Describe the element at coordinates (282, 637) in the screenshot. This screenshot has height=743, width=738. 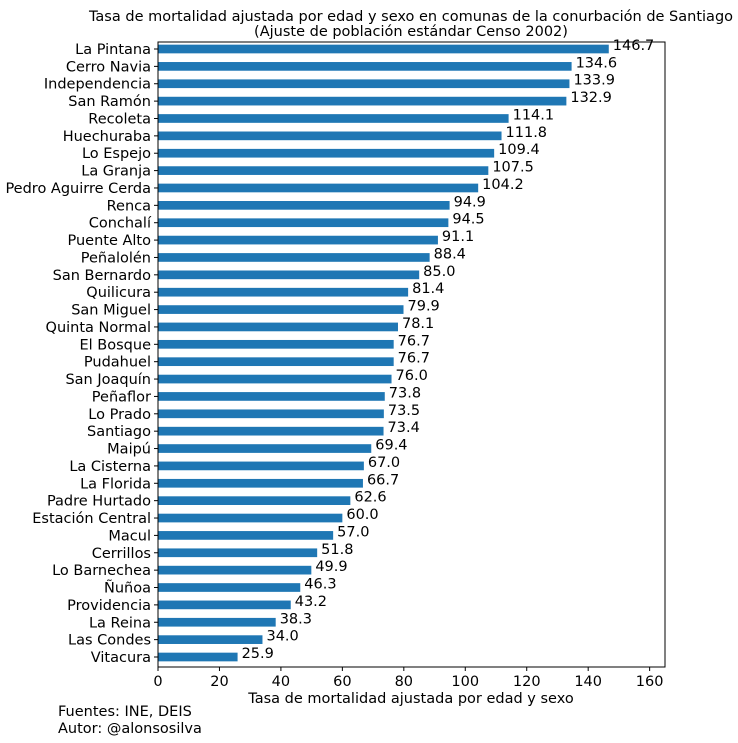
I see `data-label: 34.0` at that location.